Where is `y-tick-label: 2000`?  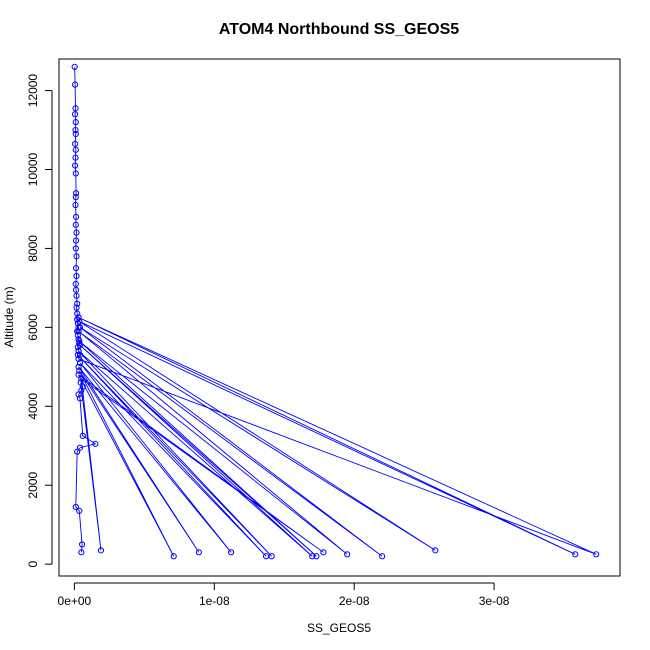
y-tick-label: 2000 is located at coordinates (33, 485).